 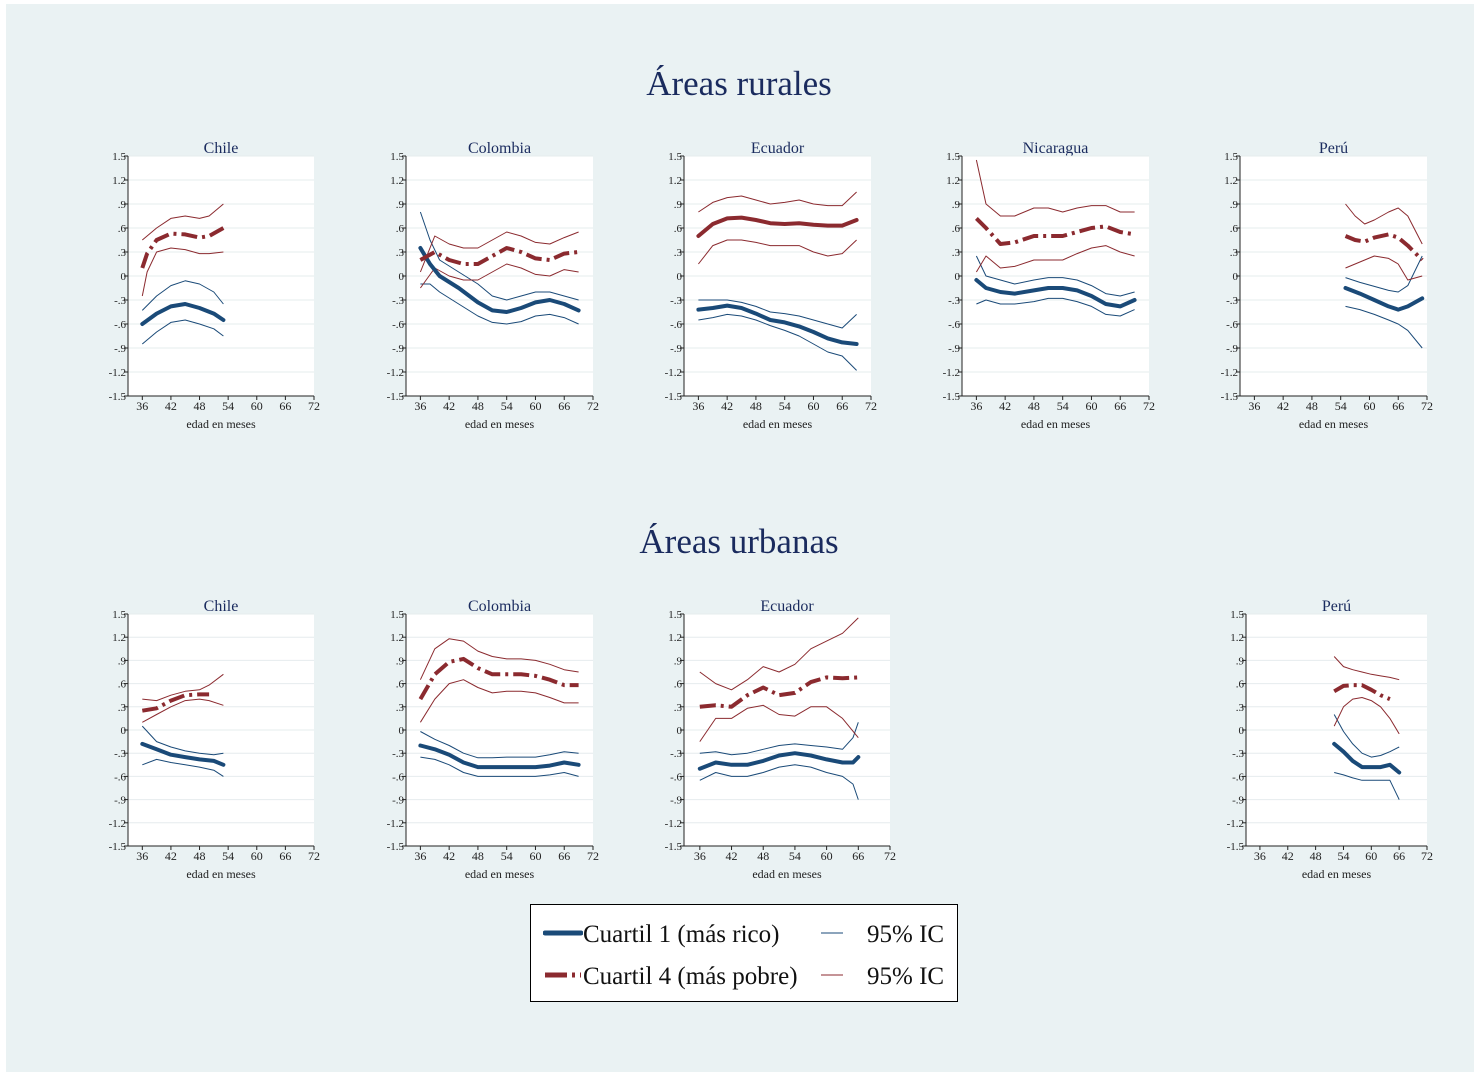 I want to click on legend-swatch-q1-ci, so click(x=832, y=933).